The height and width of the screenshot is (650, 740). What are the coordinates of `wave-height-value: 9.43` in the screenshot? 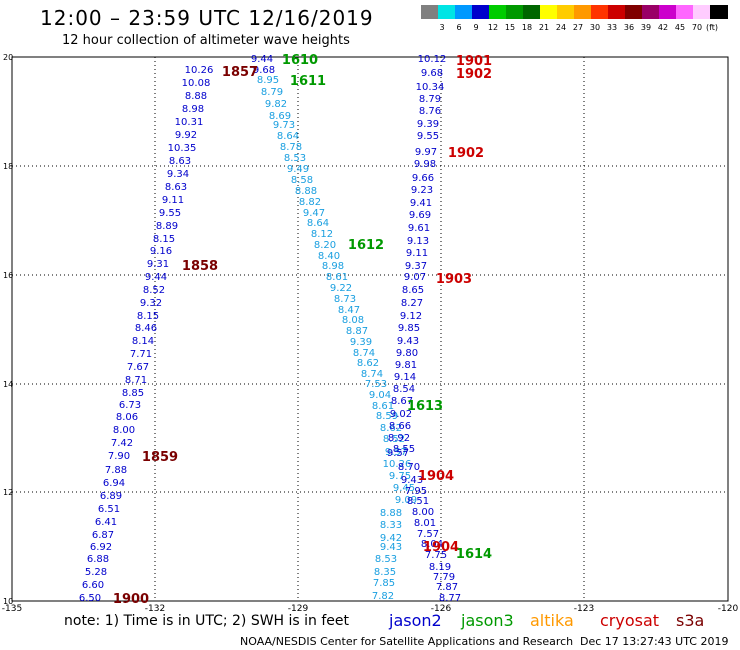 It's located at (408, 341).